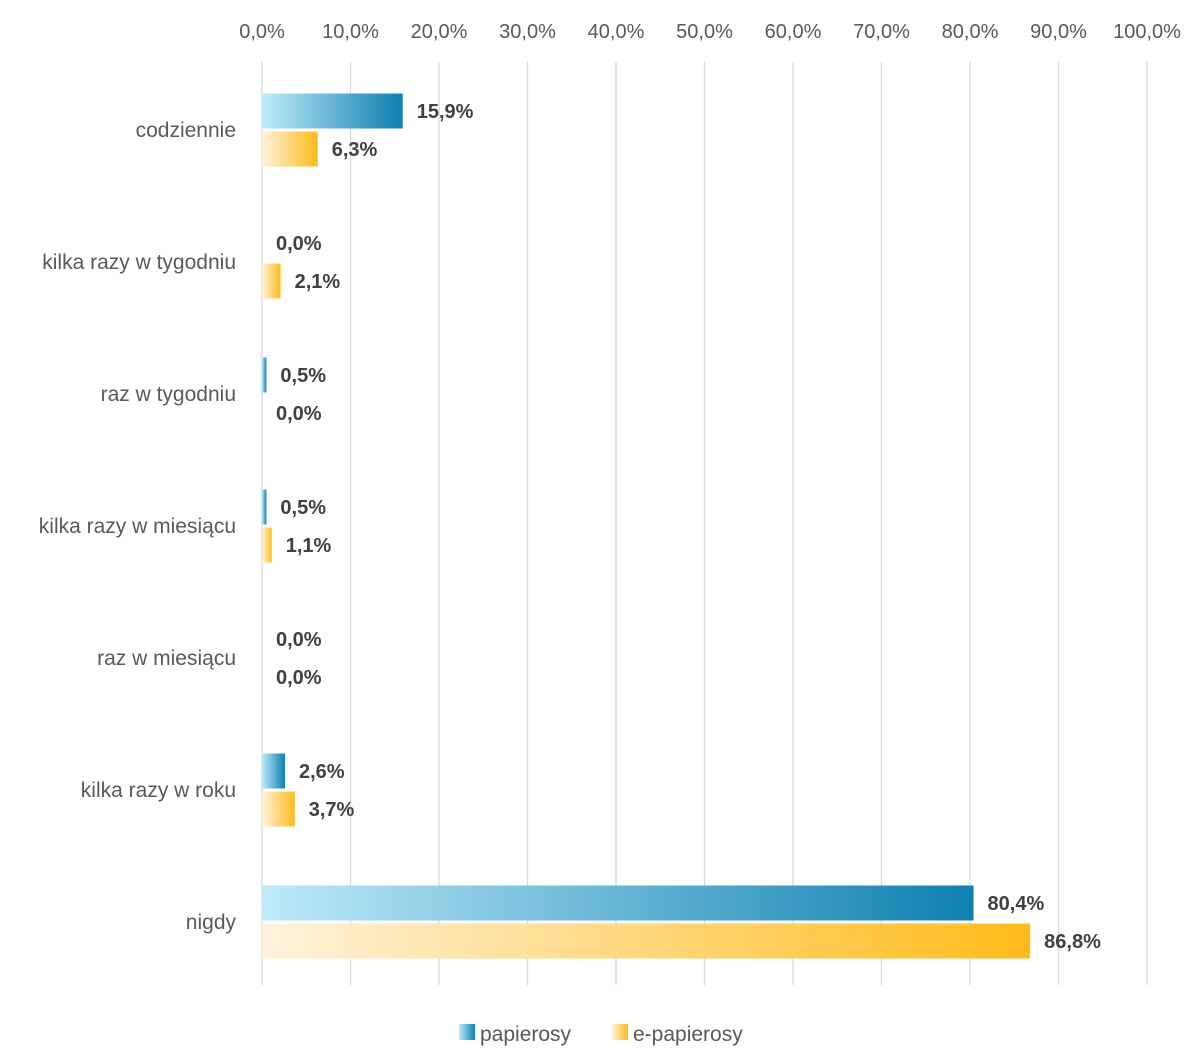 This screenshot has width=1192, height=1058. I want to click on data-label-papierosy: 15,9%, so click(445, 112).